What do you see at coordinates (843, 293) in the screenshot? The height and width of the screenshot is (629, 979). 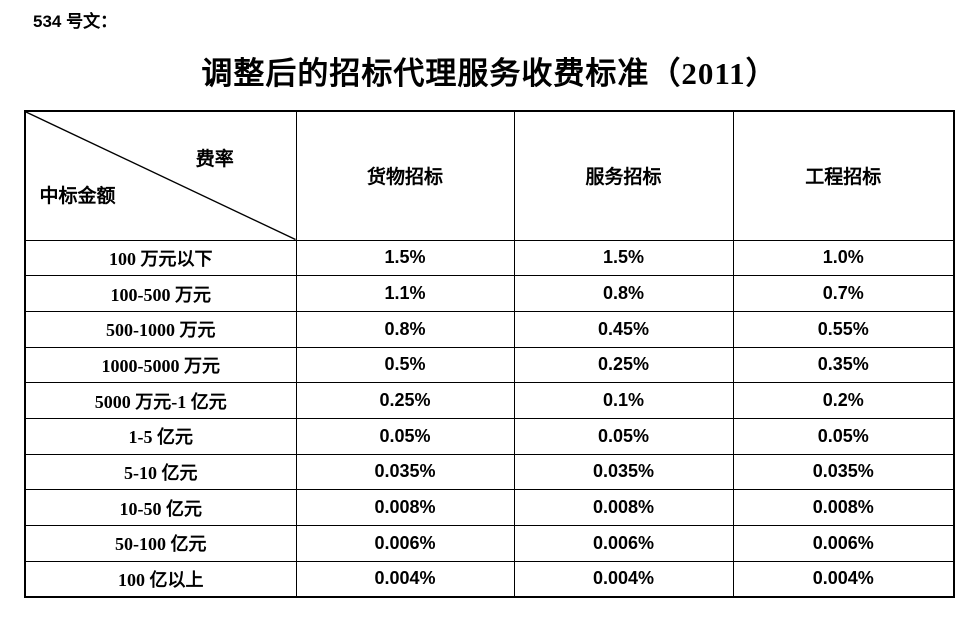 I see `cell-value: 0.7%` at bounding box center [843, 293].